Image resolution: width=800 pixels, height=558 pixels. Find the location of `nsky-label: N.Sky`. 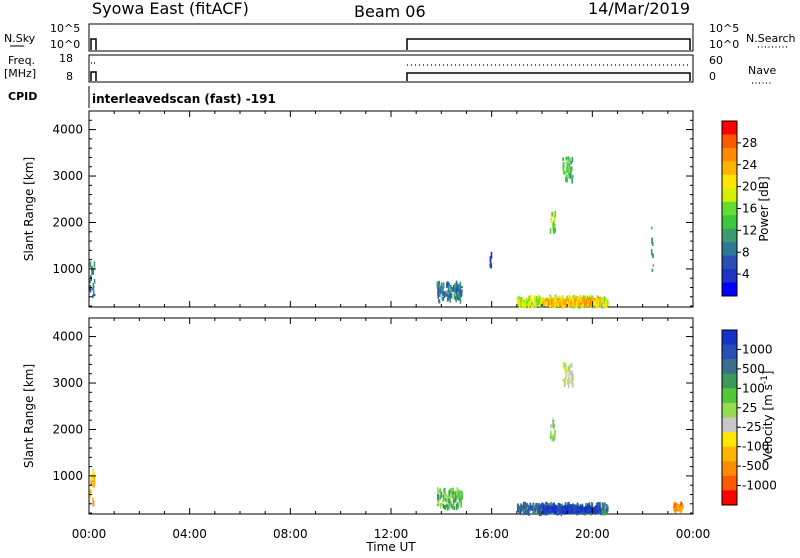

nsky-label: N.Sky is located at coordinates (20, 38).